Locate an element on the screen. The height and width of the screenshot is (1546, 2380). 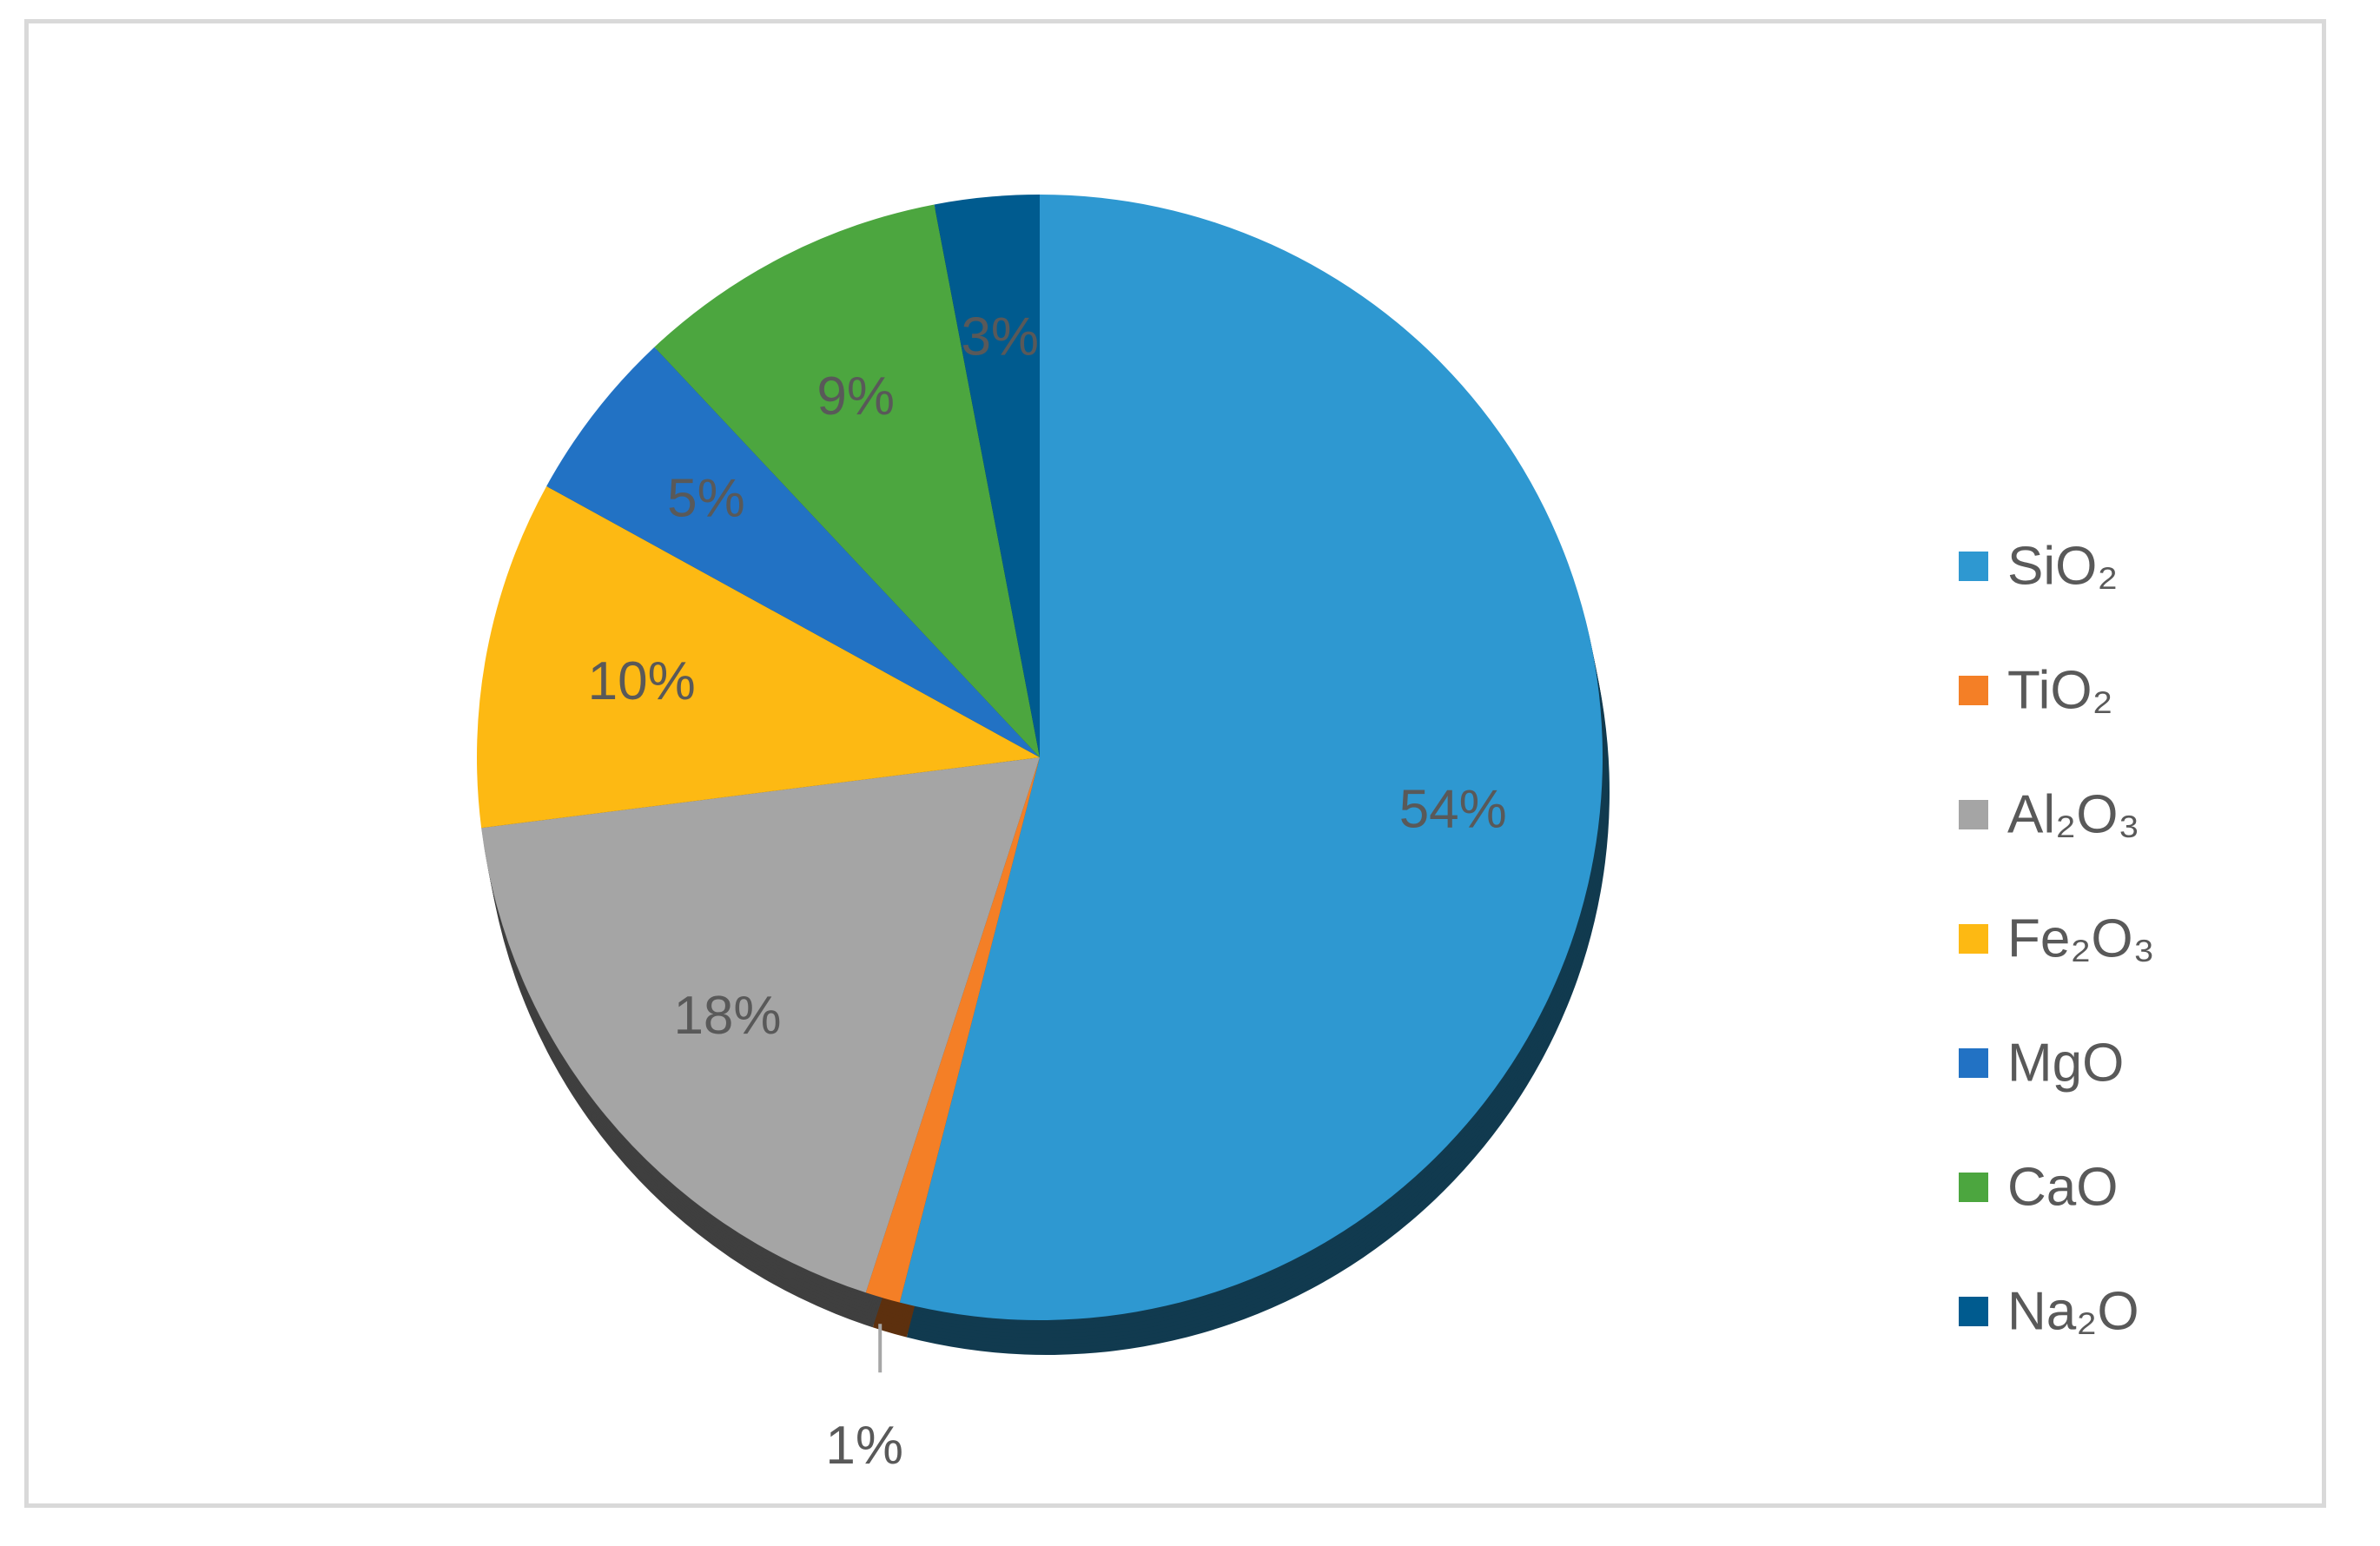
legend-label-mgo: MgO is located at coordinates (2065, 1063).